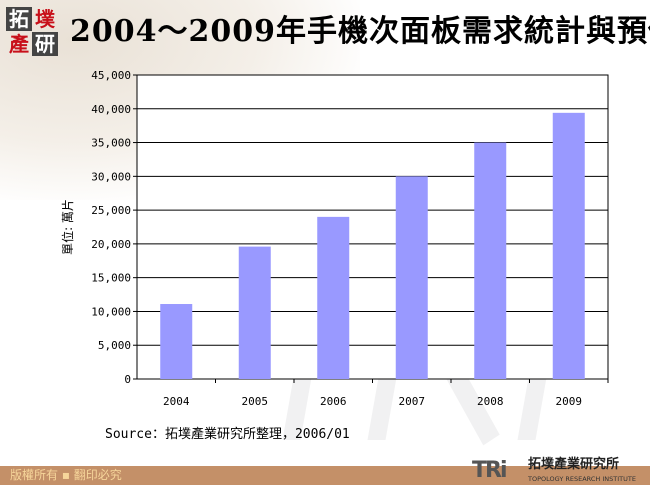 This screenshot has height=485, width=650. Describe the element at coordinates (111, 75) in the screenshot. I see `y-tick-label: 45,000` at that location.